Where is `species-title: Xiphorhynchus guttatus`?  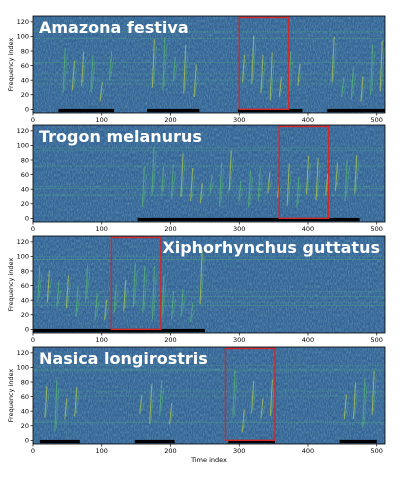 species-title: Xiphorhynchus guttatus is located at coordinates (271, 247).